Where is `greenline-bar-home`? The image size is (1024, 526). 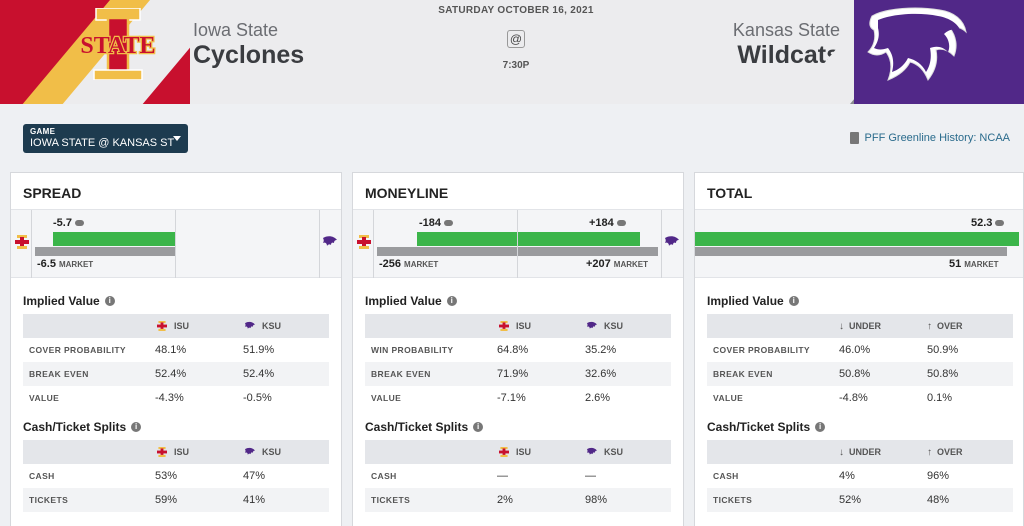 greenline-bar-home is located at coordinates (579, 239).